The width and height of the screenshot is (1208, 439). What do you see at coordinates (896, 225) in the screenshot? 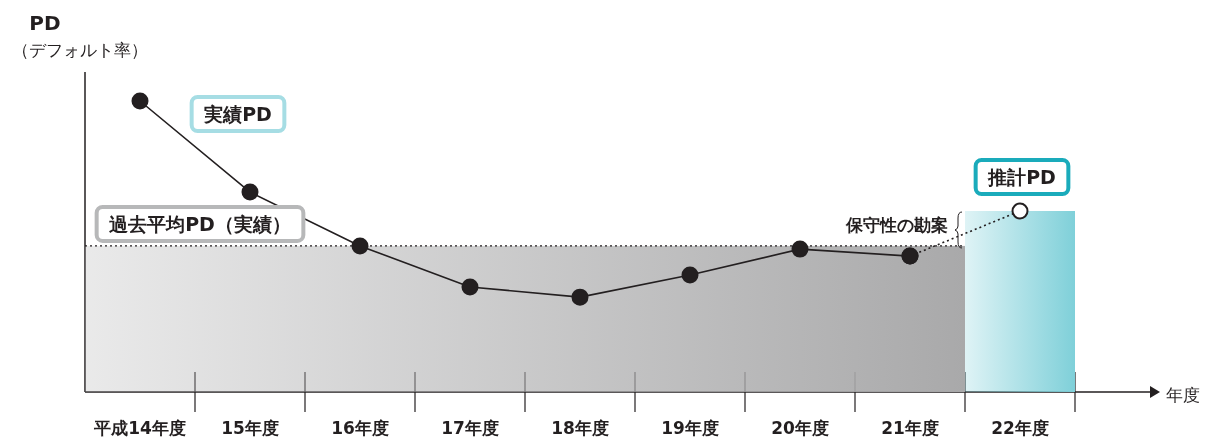
I see `annotation: 保守性の勘案` at bounding box center [896, 225].